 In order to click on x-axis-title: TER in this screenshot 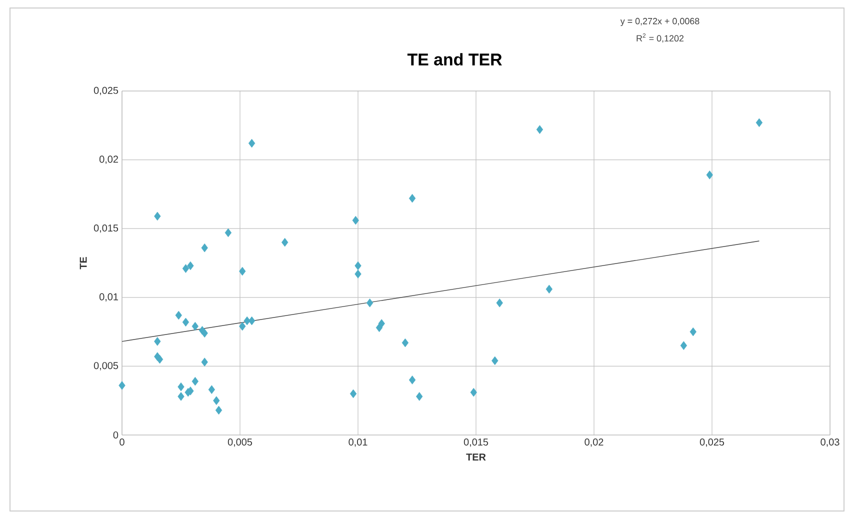, I will do `click(476, 457)`.